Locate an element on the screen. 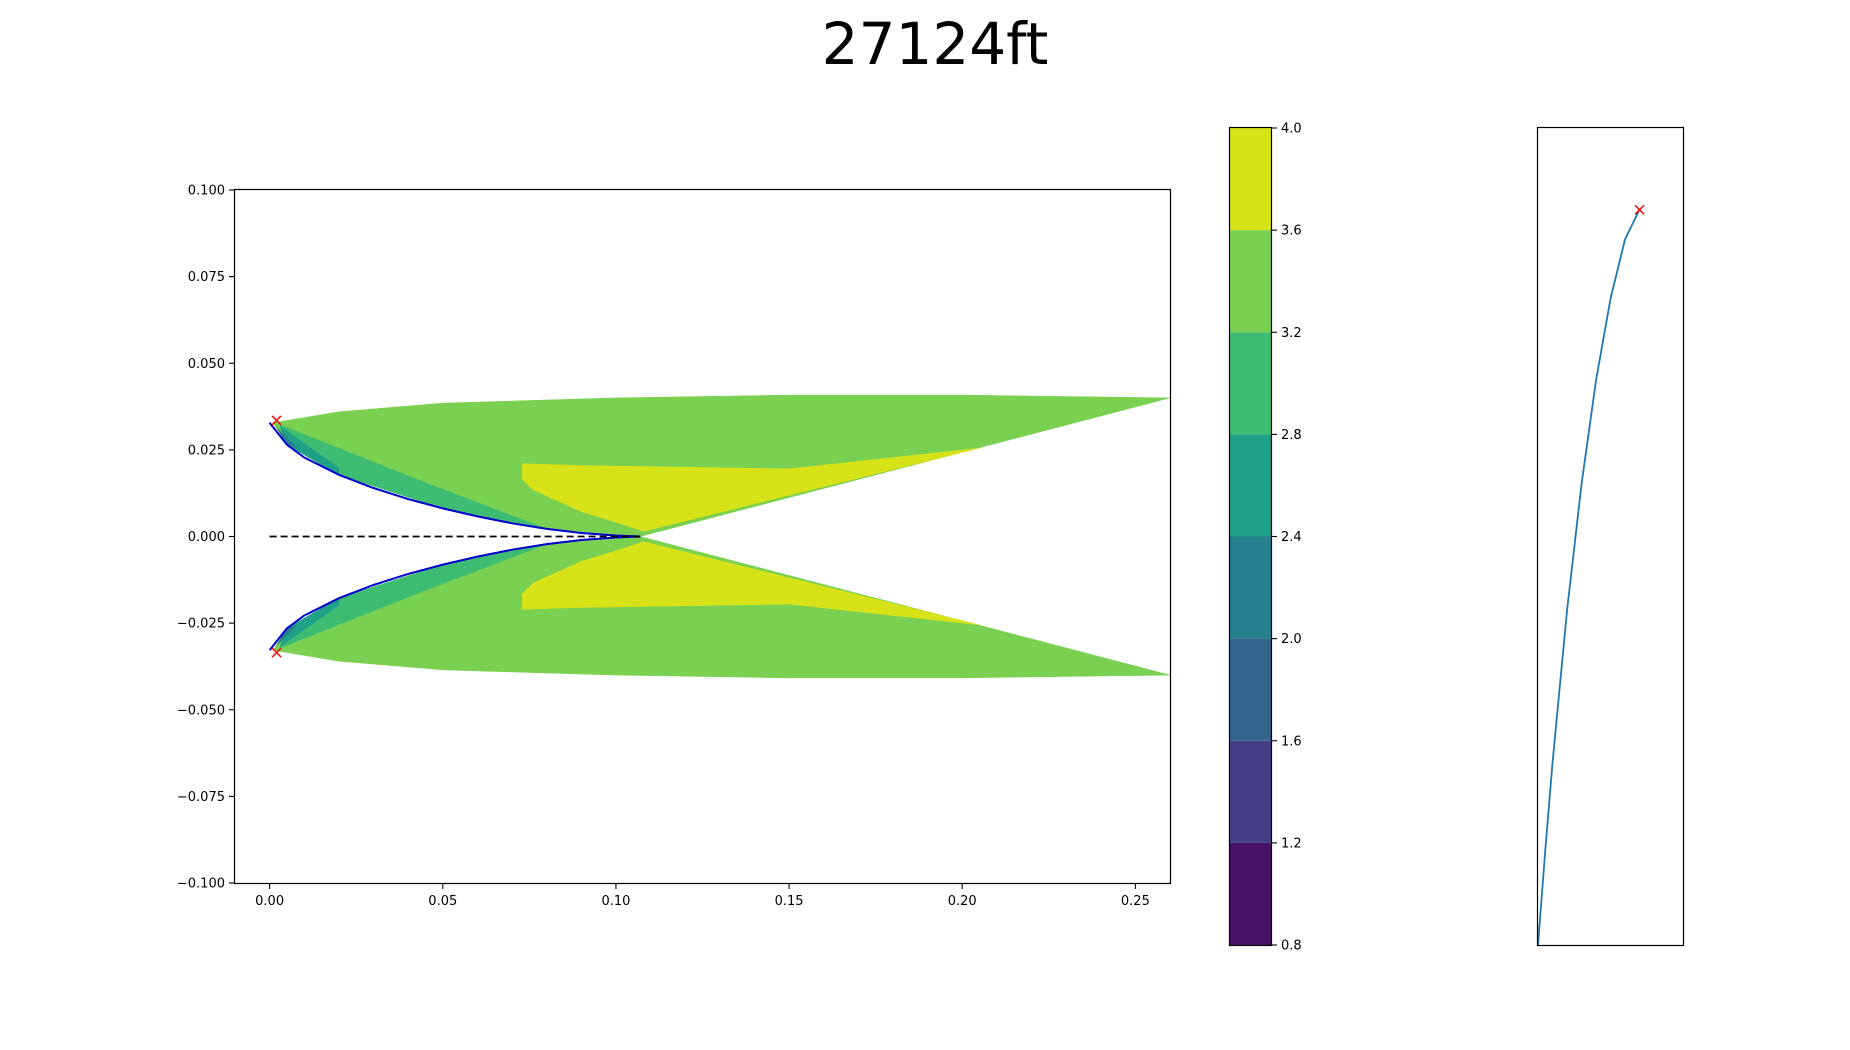 The width and height of the screenshot is (1850, 1050). colorbar-tick-label: 1.6 is located at coordinates (1291, 741).